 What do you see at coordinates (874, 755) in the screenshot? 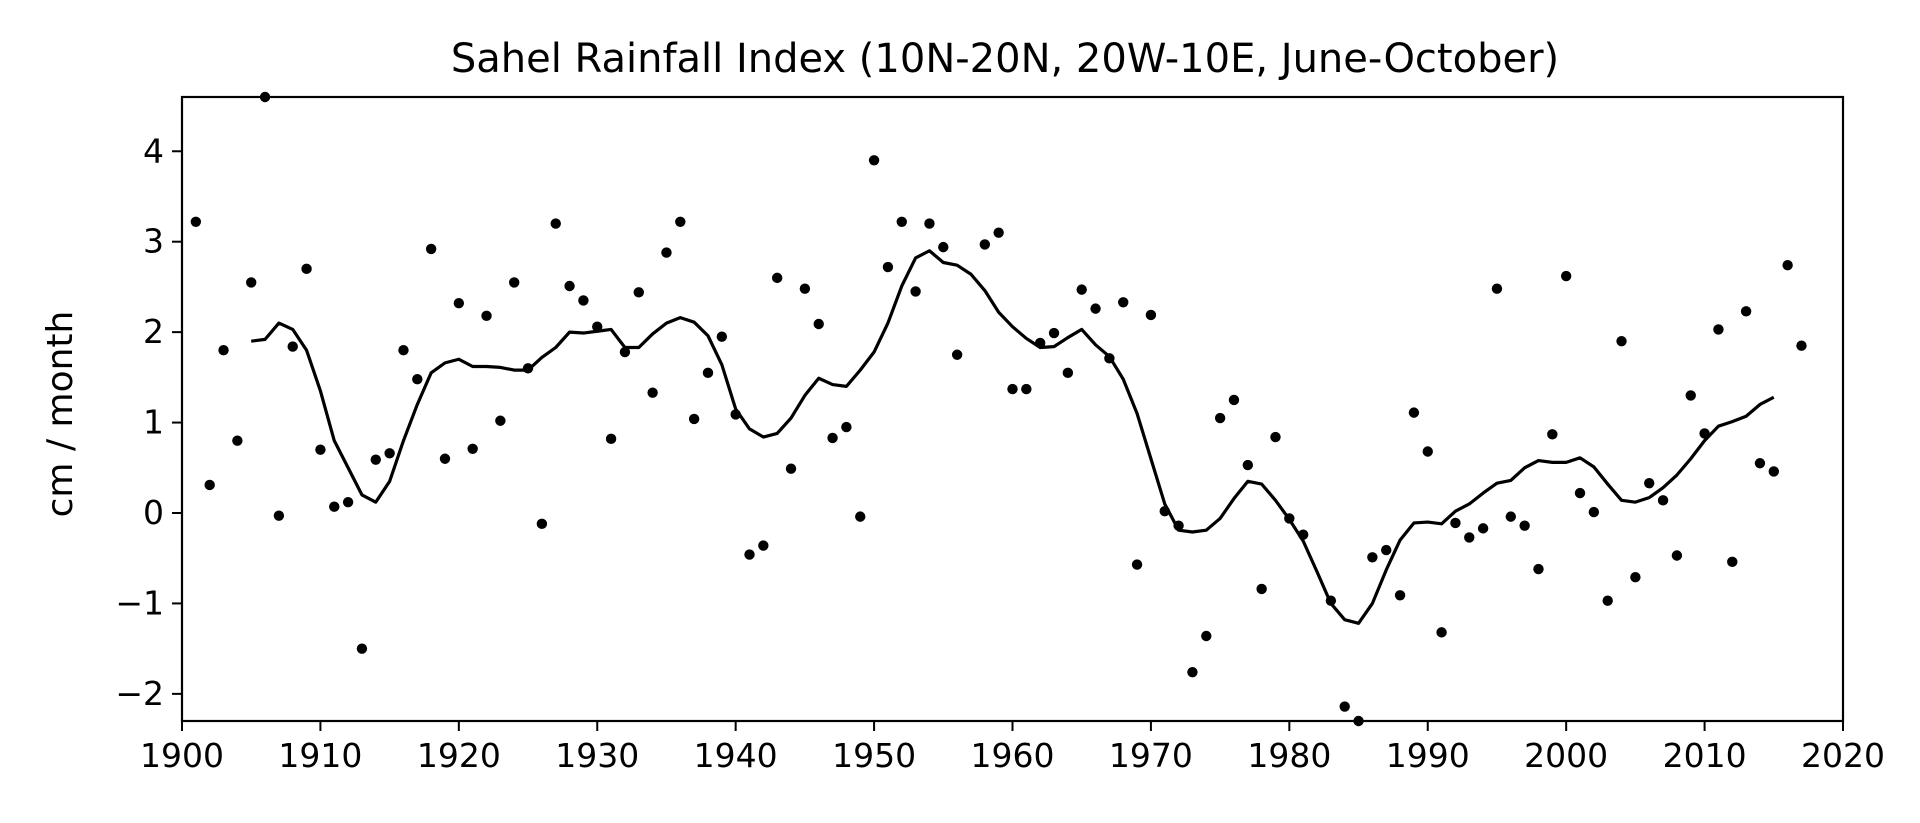
I see `x-tick-label: 1950` at bounding box center [874, 755].